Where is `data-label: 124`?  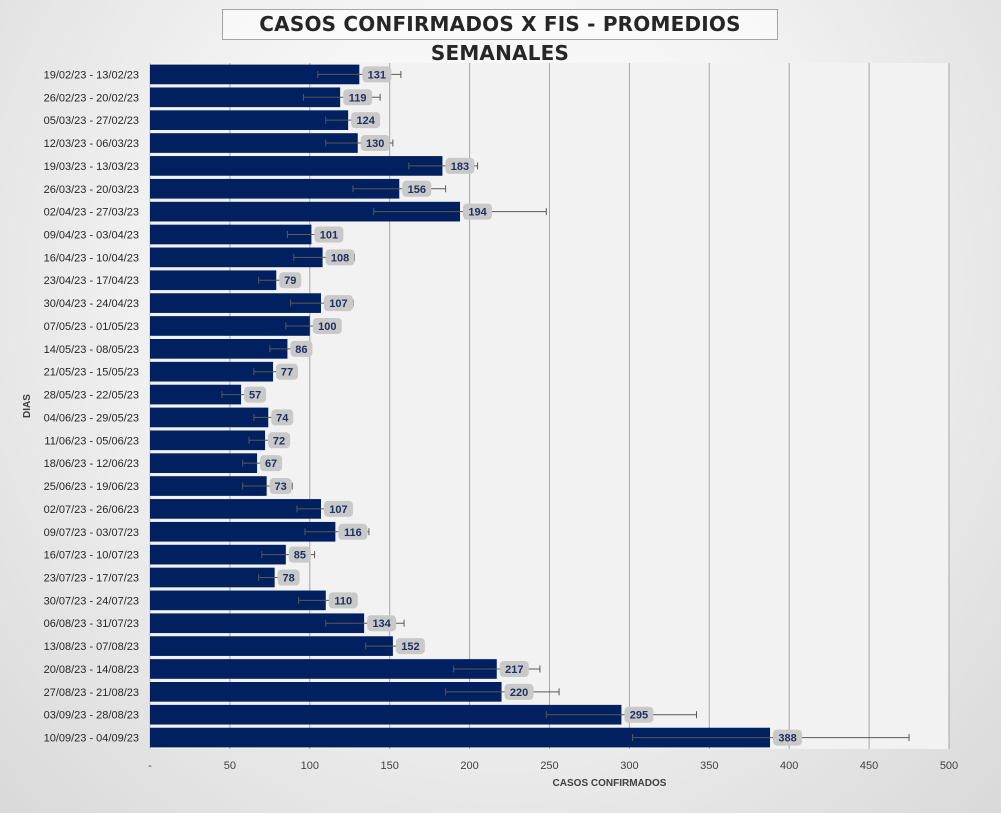
data-label: 124 is located at coordinates (365, 121).